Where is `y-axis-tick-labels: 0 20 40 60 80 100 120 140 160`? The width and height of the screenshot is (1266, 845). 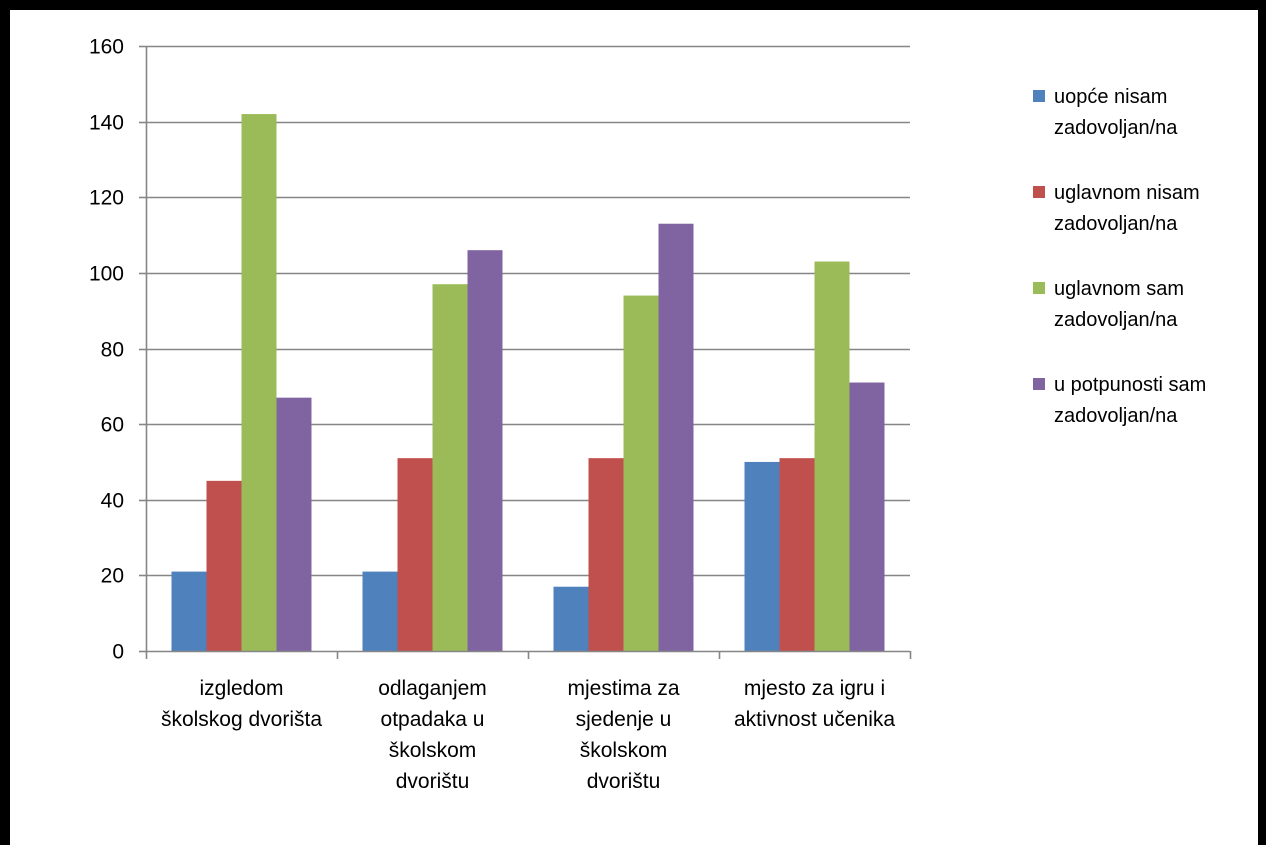
y-axis-tick-labels: 0 20 40 60 80 100 120 140 160 is located at coordinates (106, 350).